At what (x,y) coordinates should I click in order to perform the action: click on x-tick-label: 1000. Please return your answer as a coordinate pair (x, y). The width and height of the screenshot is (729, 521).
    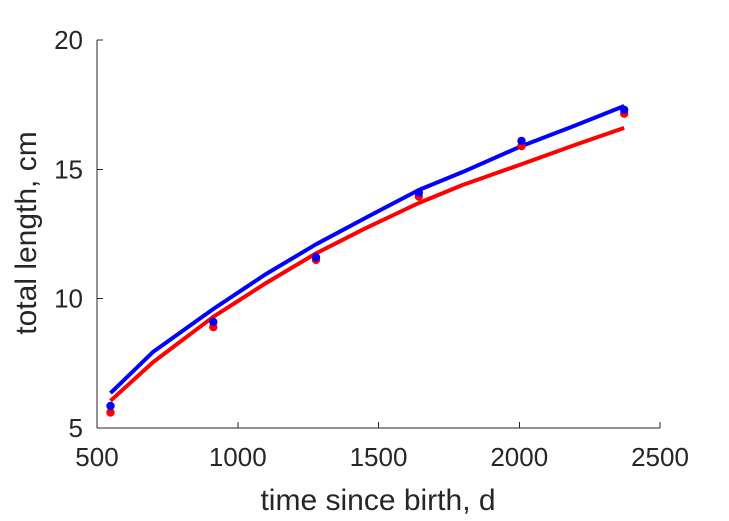
    Looking at the image, I should click on (238, 457).